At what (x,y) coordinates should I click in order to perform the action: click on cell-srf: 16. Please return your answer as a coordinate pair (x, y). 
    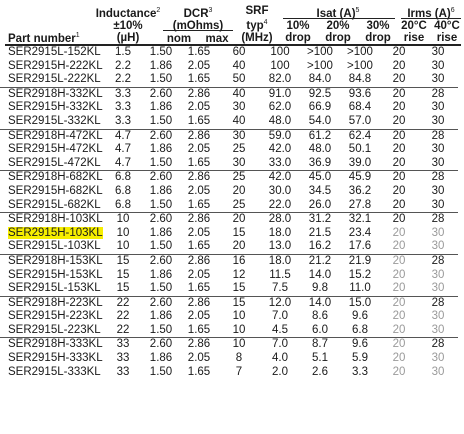
    Looking at the image, I should click on (239, 261).